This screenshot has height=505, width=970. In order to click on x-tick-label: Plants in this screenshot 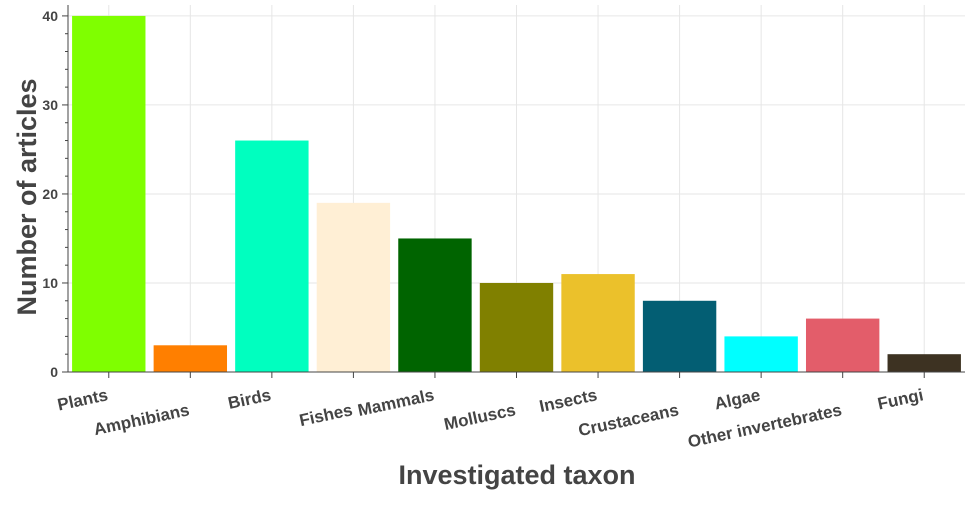, I will do `click(83, 399)`.